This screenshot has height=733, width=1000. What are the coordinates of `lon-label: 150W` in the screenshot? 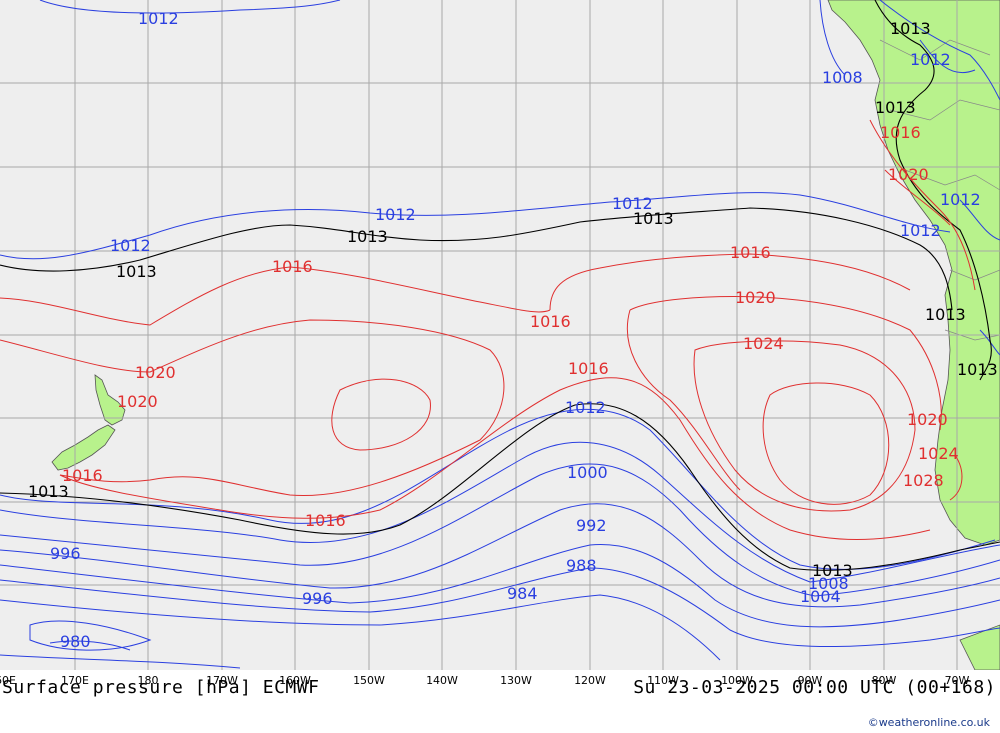 It's located at (369, 680).